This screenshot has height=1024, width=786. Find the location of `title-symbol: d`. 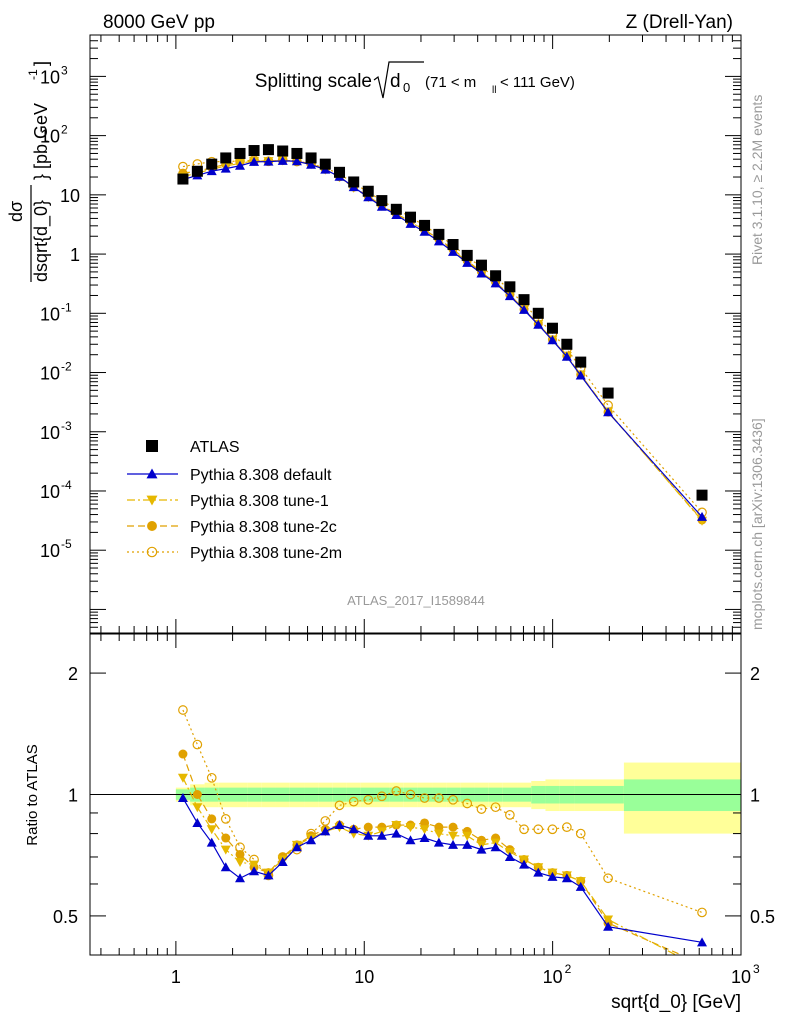

title-symbol: d is located at coordinates (395, 81).